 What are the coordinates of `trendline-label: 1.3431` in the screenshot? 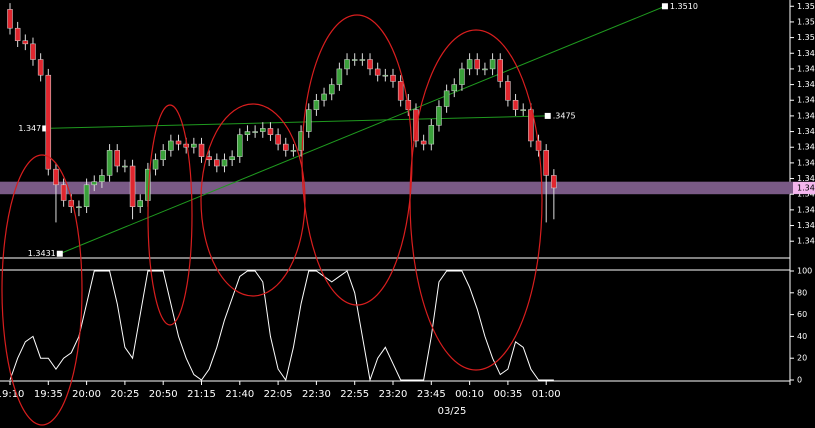 It's located at (42, 253).